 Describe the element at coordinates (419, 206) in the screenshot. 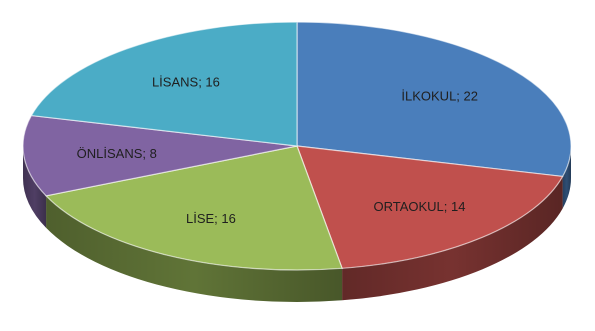

I see `slice-label-ortaokul: ORTAOKUL; 14` at that location.